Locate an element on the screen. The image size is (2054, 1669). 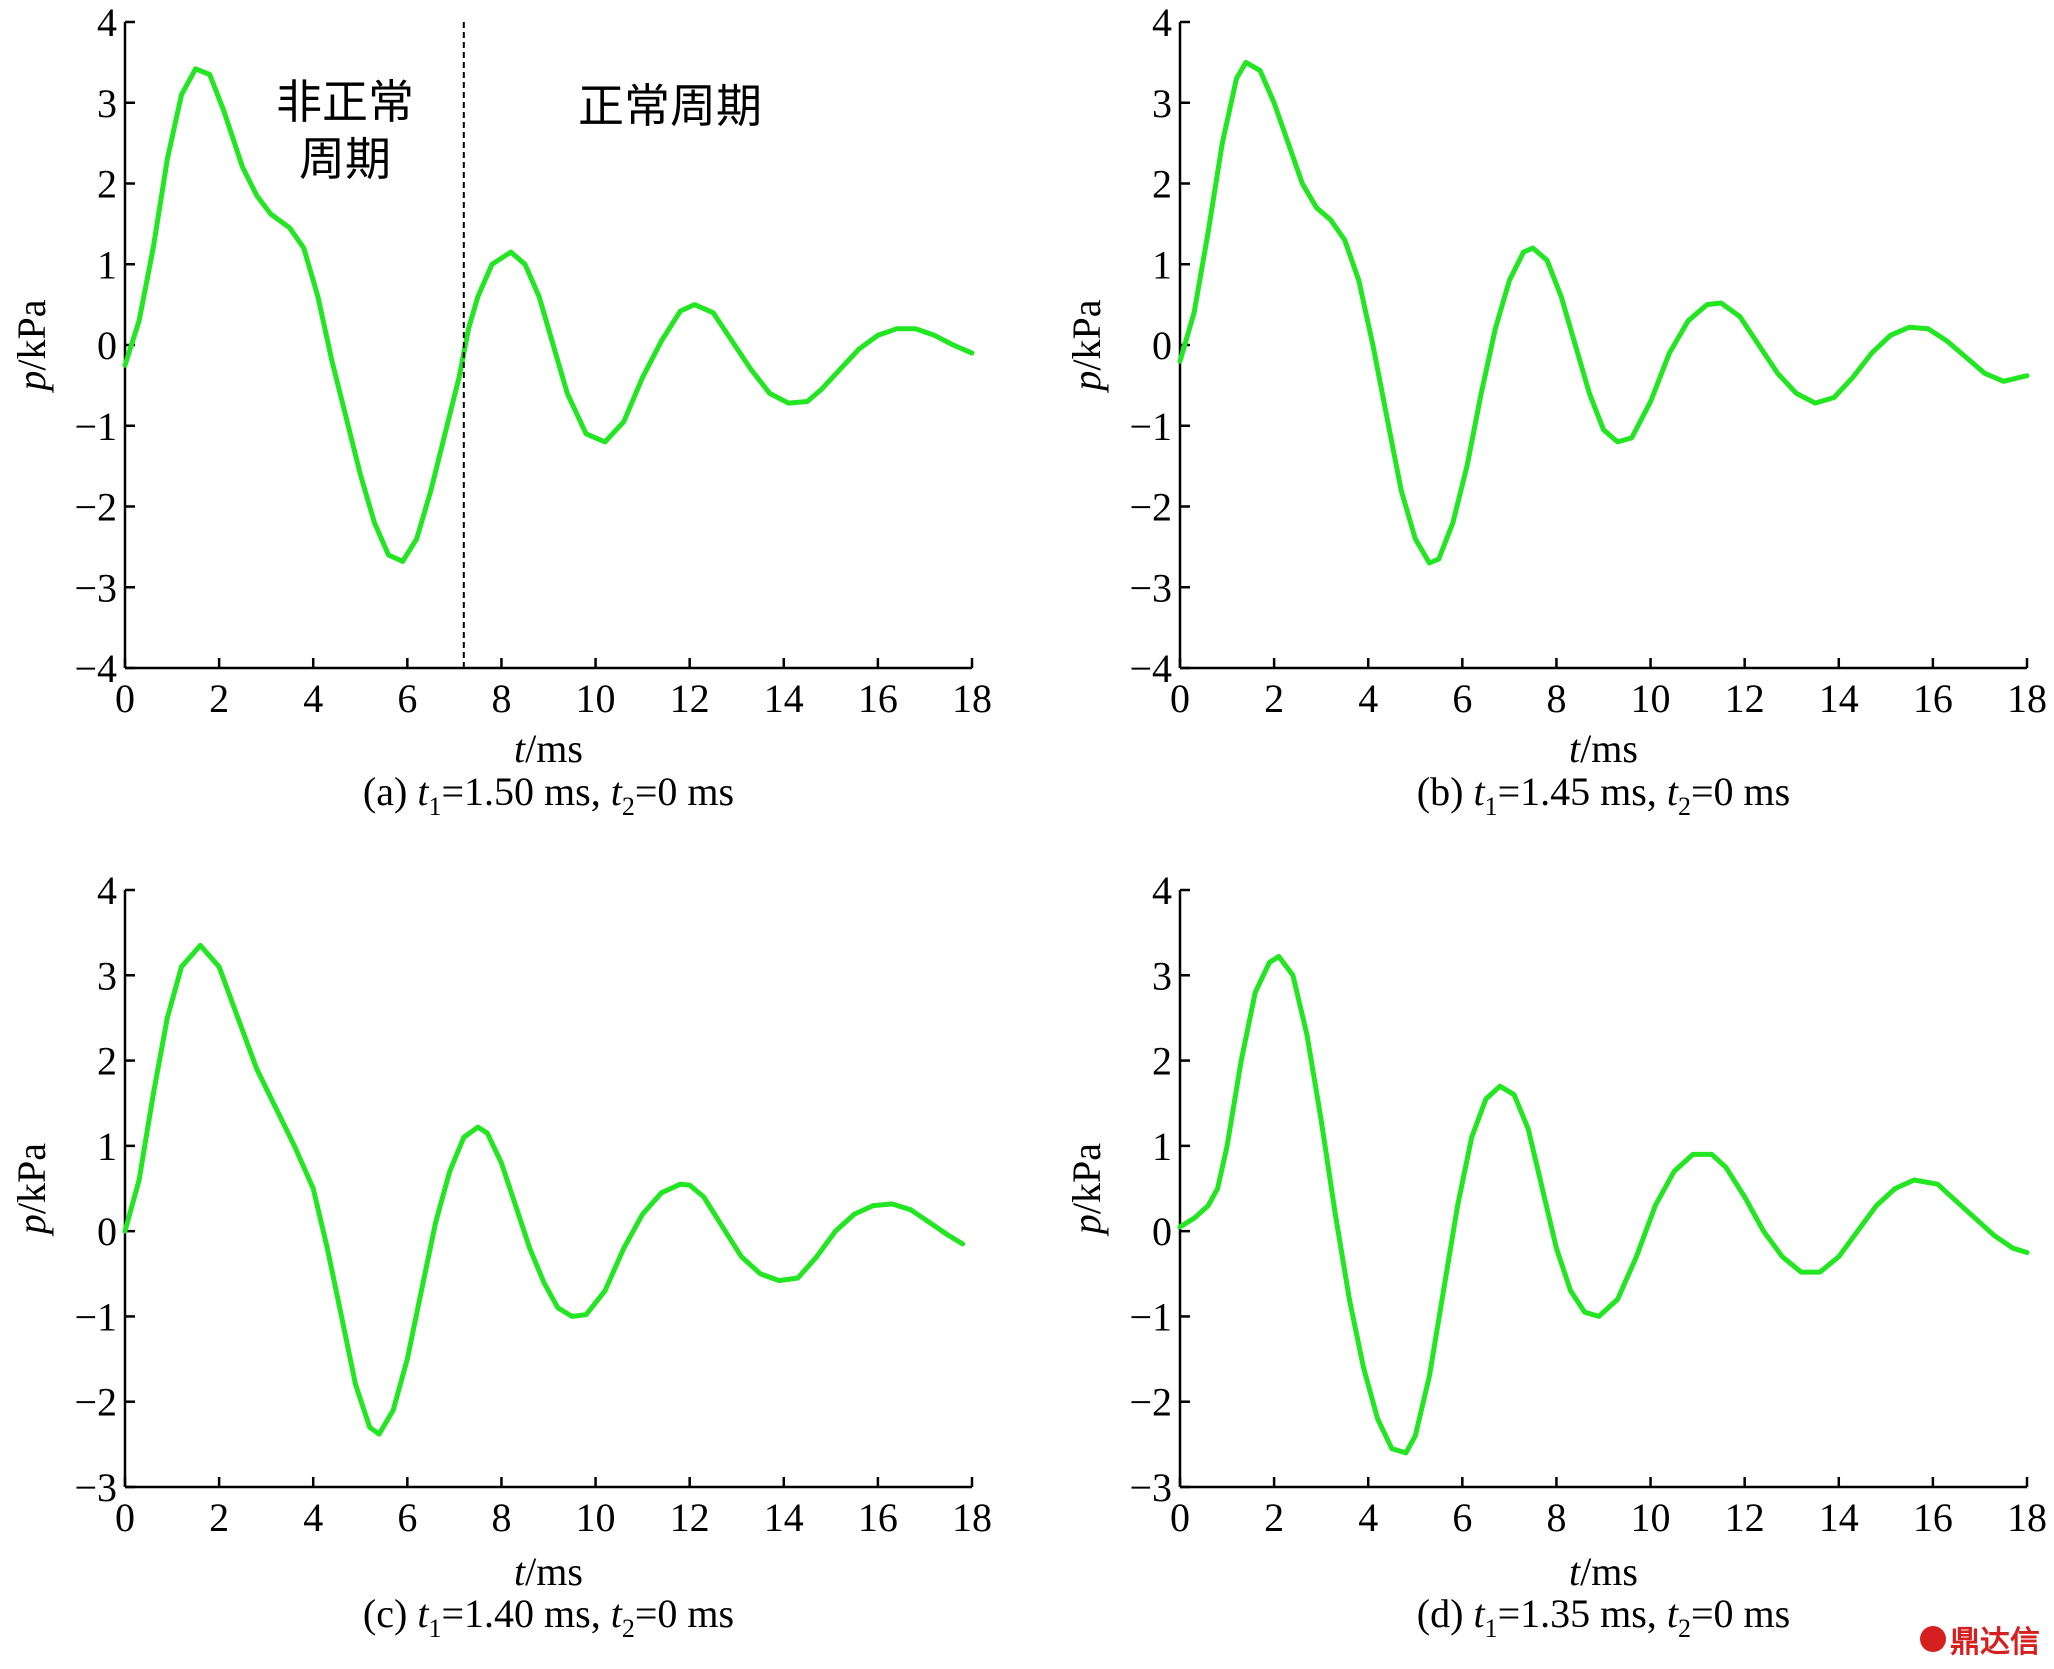
panel-b-x-tick-label: 10 is located at coordinates (1651, 698).